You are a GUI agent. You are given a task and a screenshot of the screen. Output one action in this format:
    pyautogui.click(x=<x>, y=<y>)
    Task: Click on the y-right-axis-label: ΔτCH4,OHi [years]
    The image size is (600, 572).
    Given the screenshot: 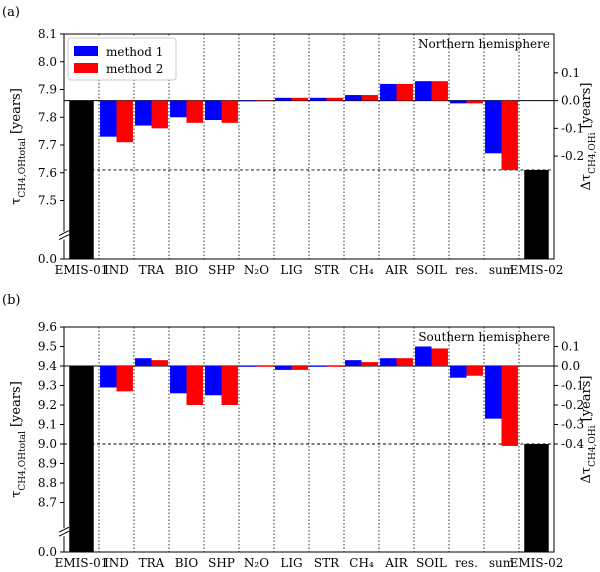 What is the action you would take?
    pyautogui.click(x=588, y=430)
    